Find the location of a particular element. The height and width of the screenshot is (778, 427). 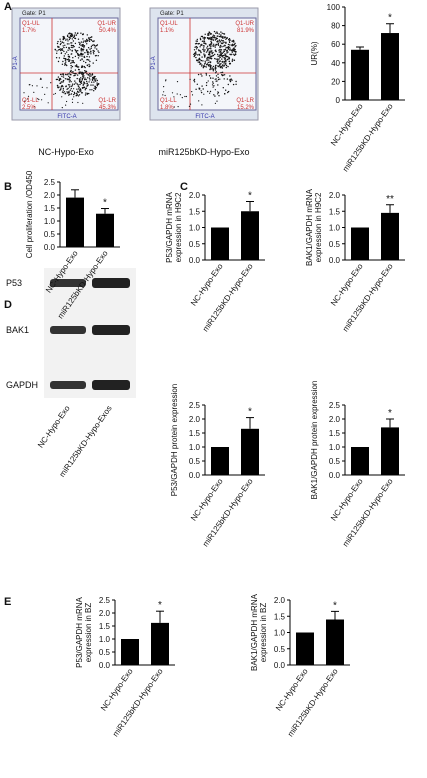

blot-category: NC-Hypo-Exo is located at coordinates (54, 427).